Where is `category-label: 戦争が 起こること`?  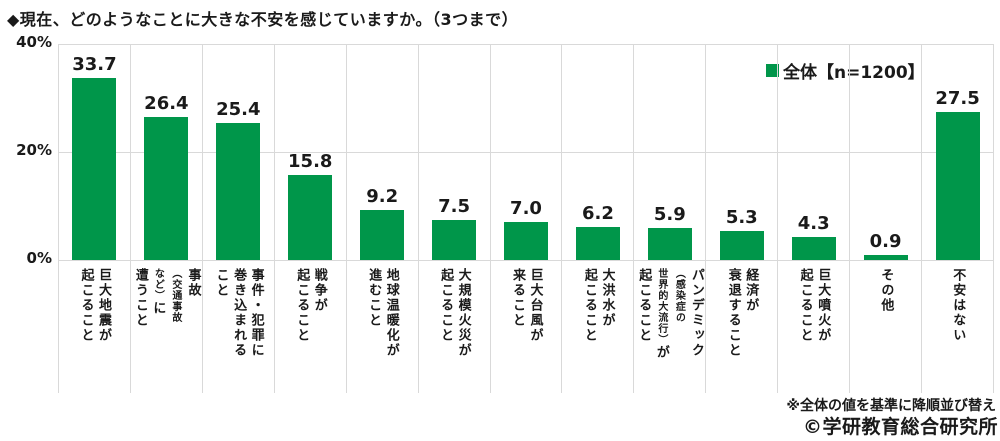 category-label: 戦争が 起こること is located at coordinates (310, 305).